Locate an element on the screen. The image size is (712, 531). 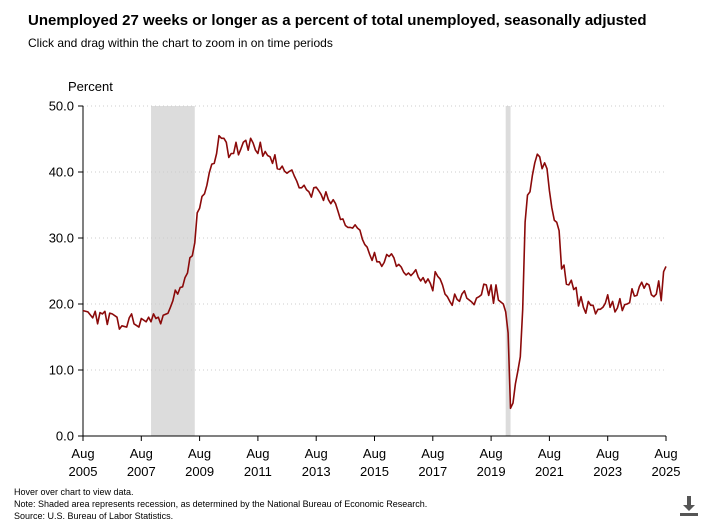
download-icon is located at coordinates (689, 506).